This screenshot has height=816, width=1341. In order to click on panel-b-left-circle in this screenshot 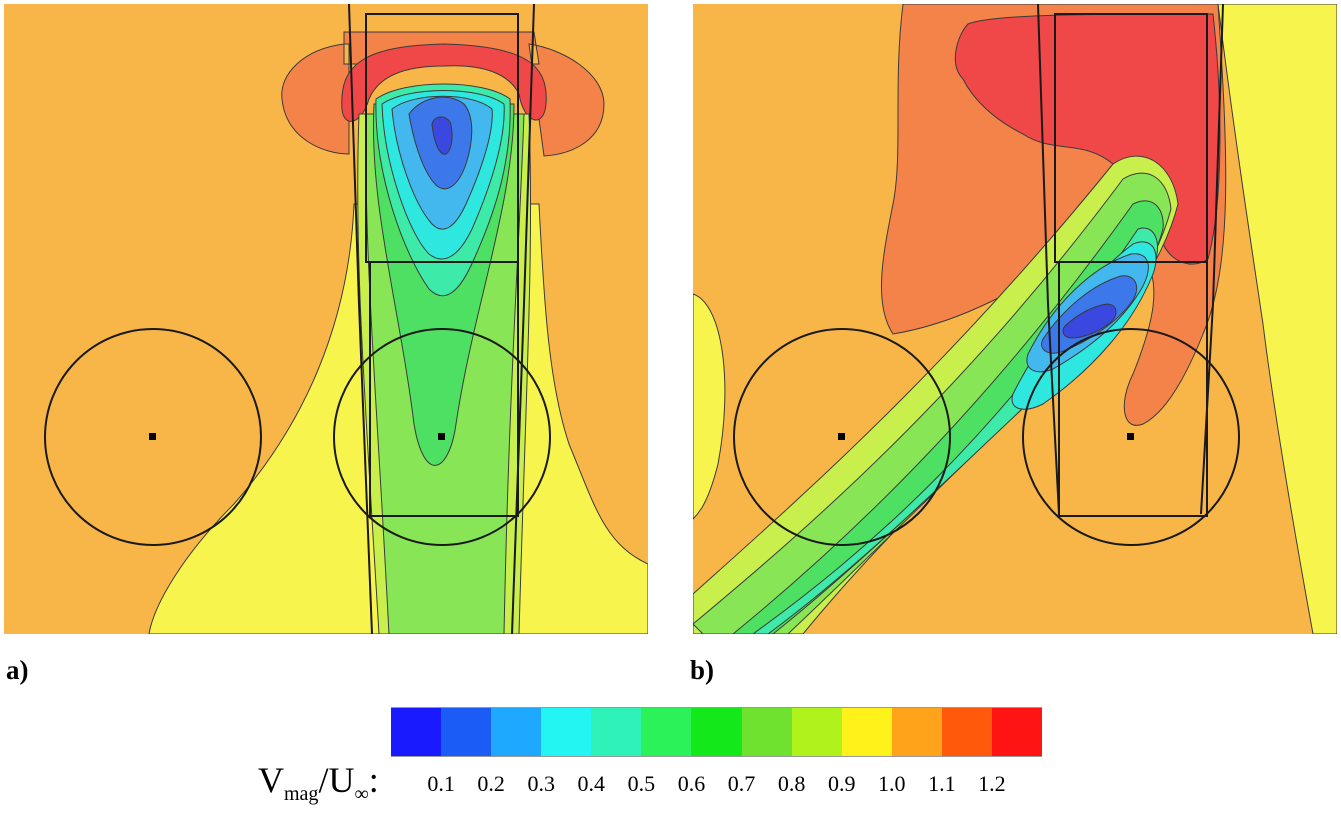, I will do `click(842, 437)`.